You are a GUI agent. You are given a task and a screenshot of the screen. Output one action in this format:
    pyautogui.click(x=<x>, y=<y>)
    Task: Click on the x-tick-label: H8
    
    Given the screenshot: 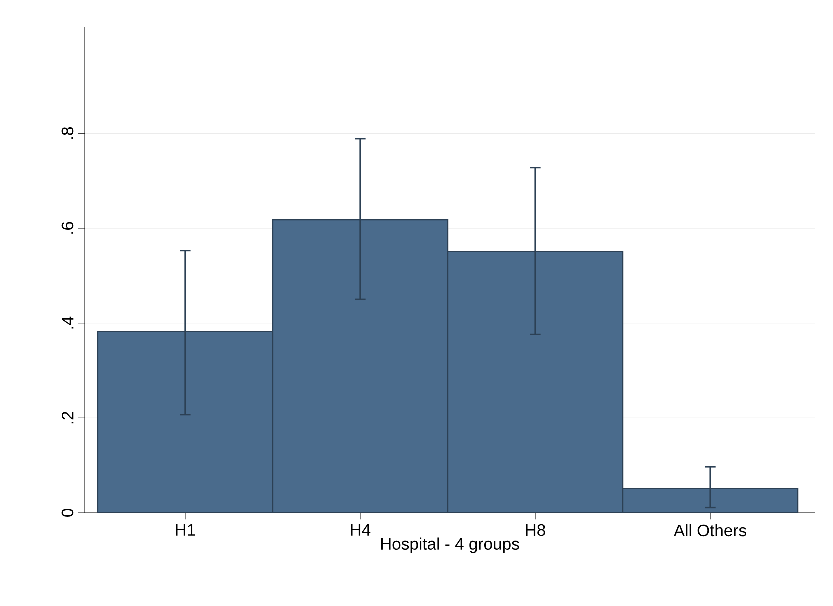 What is the action you would take?
    pyautogui.click(x=536, y=530)
    